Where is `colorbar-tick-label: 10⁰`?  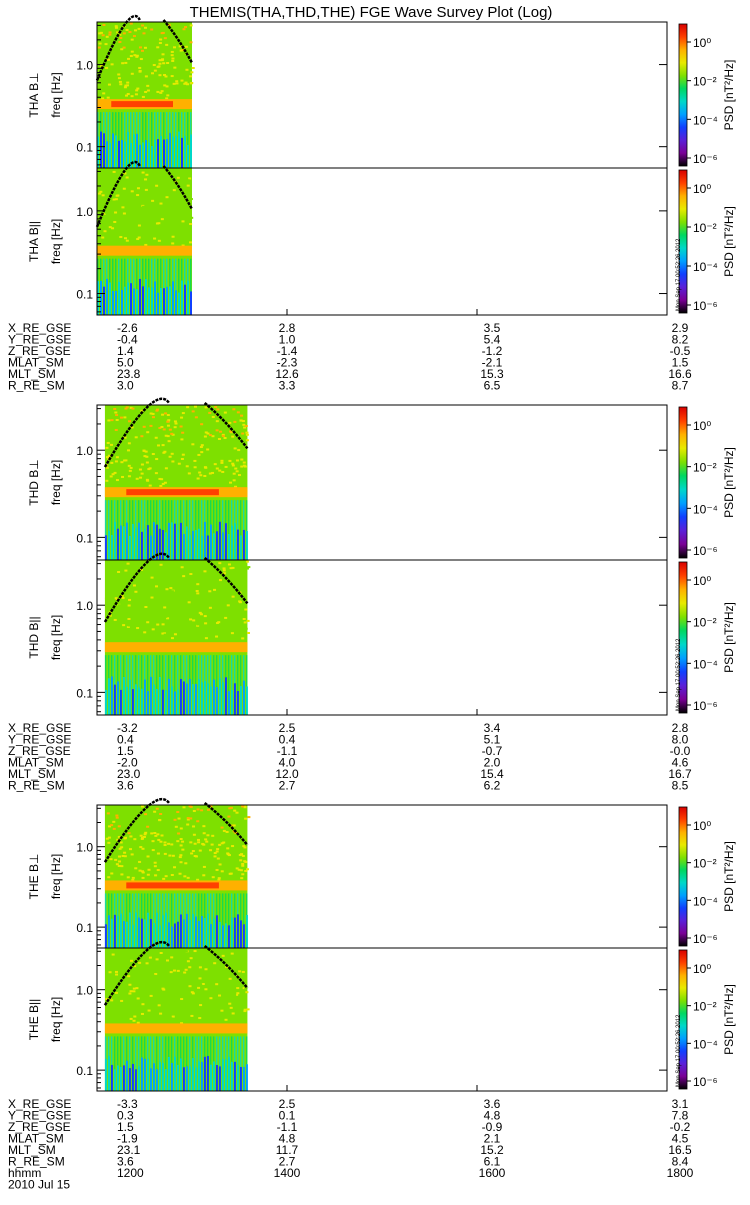
colorbar-tick-label: 10⁰ is located at coordinates (702, 426).